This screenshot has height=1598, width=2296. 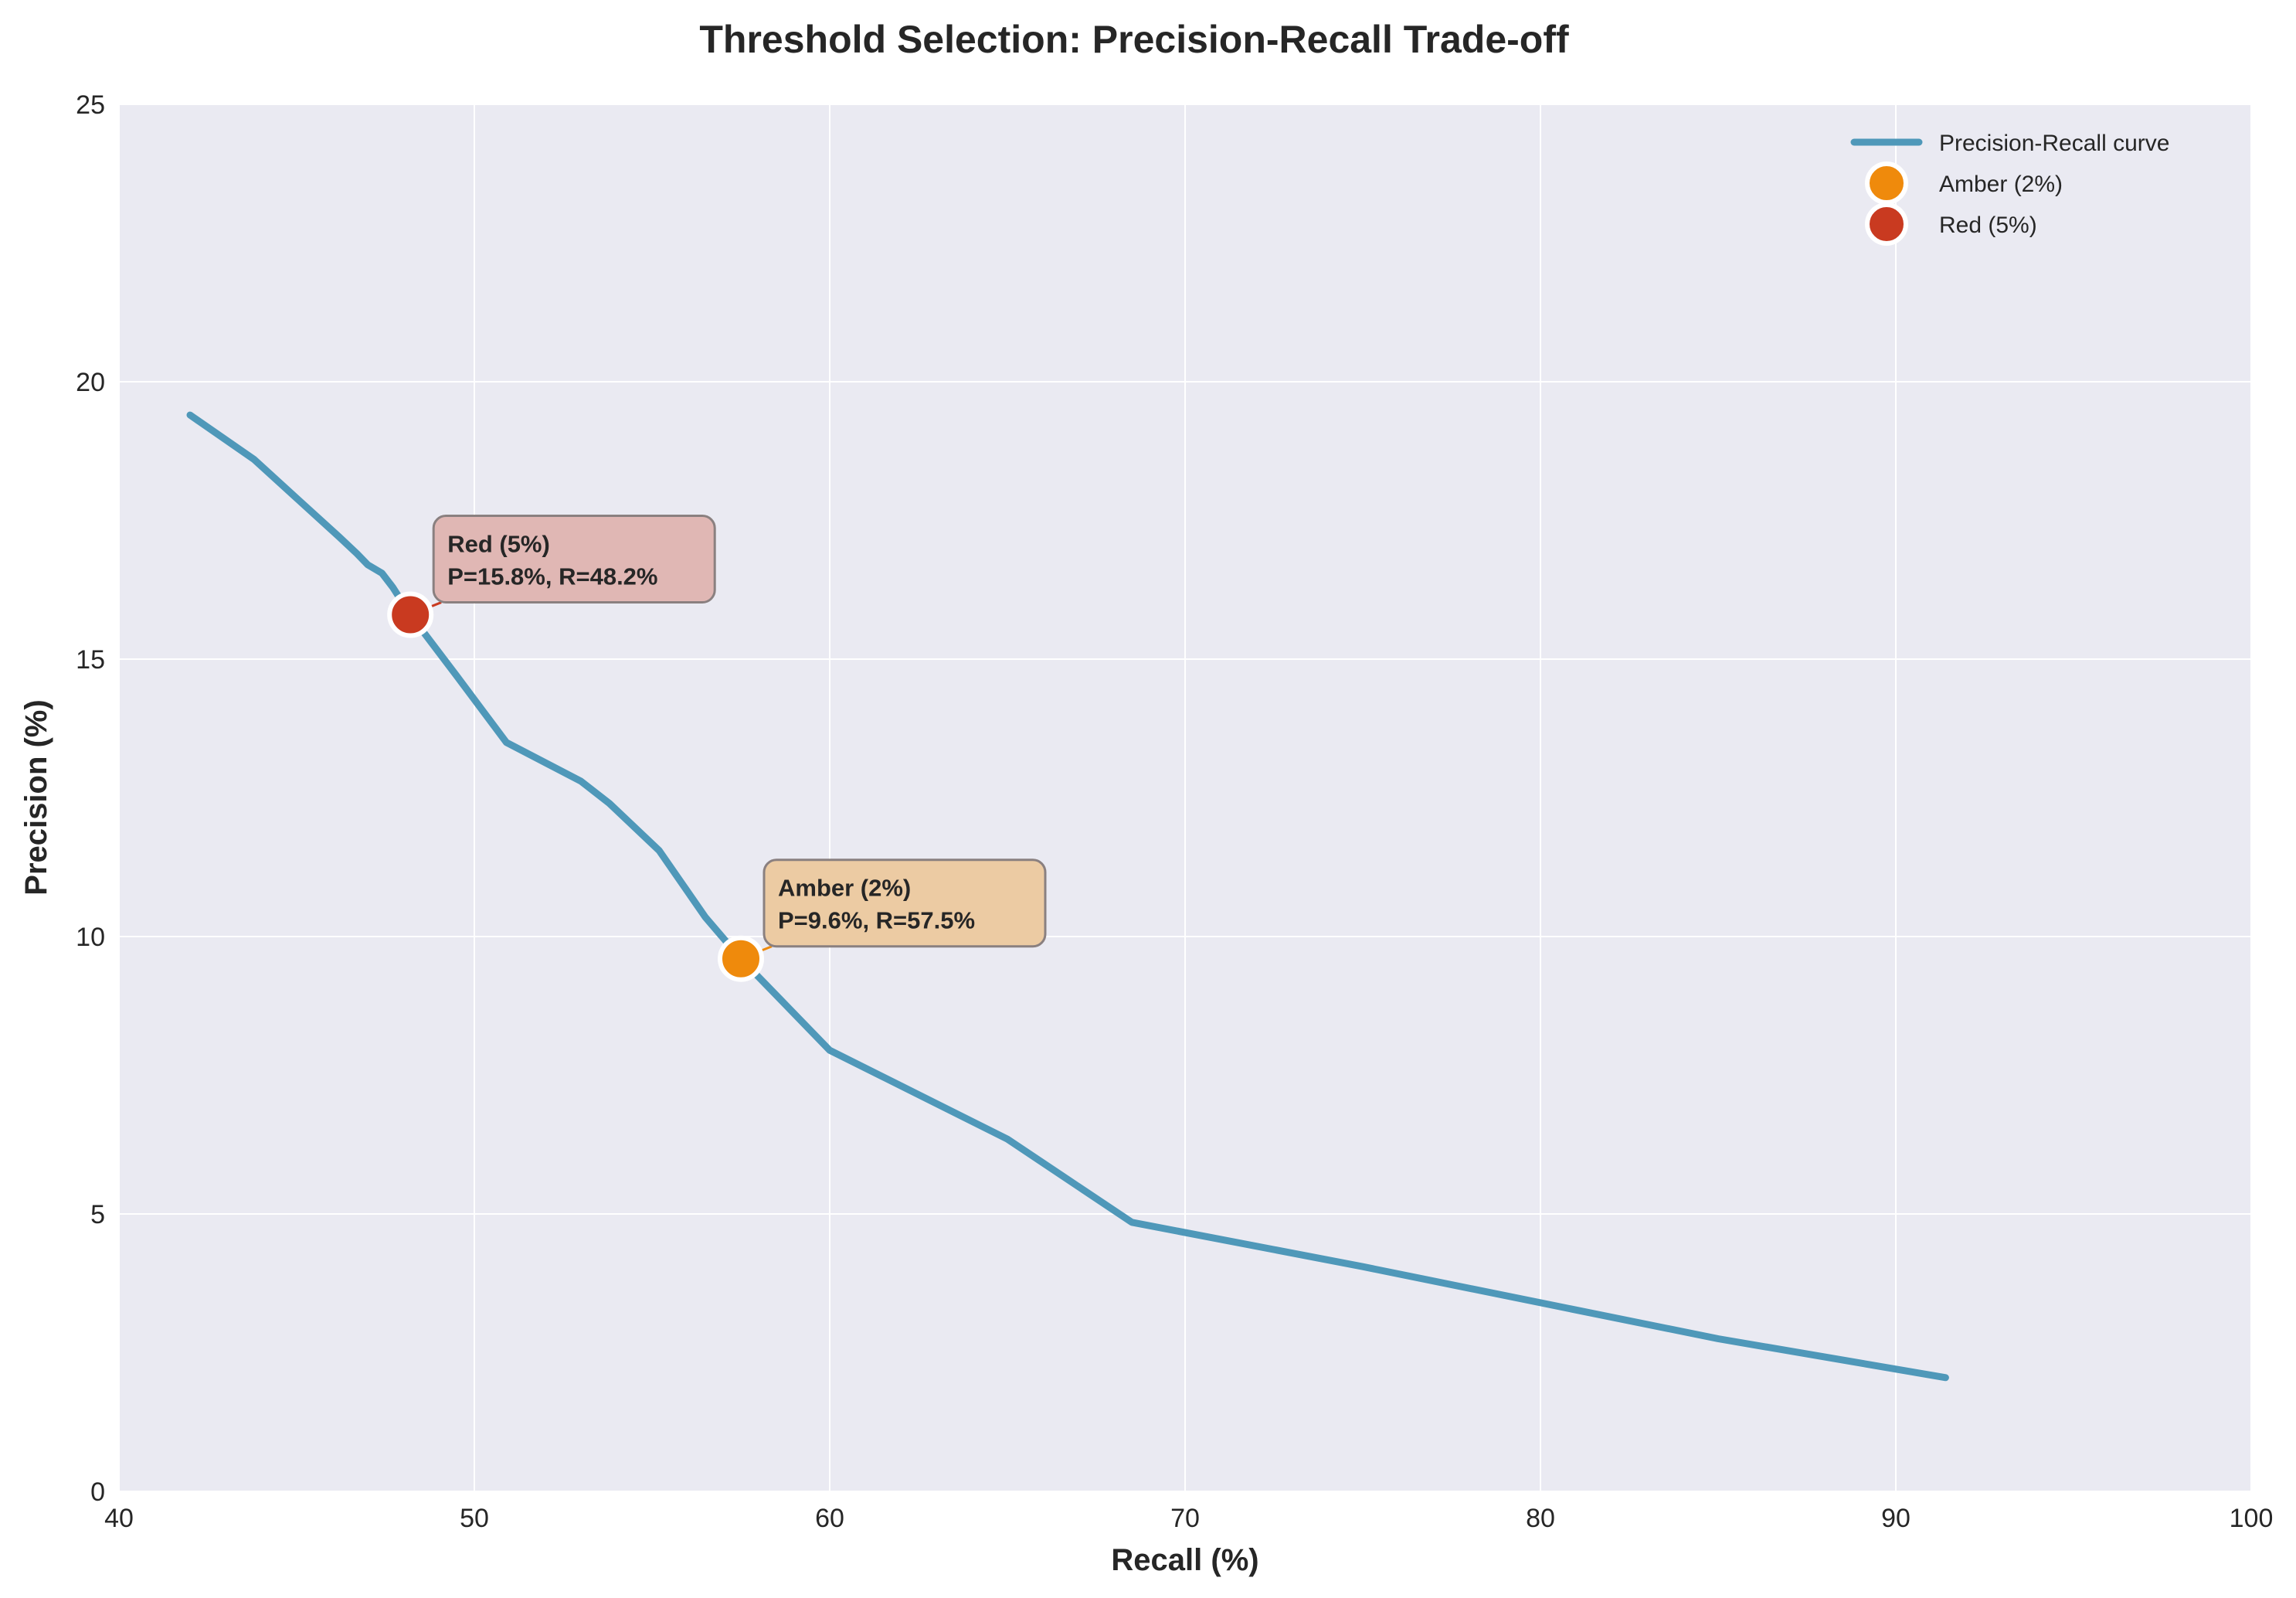 I want to click on markers-layer, so click(x=575, y=786).